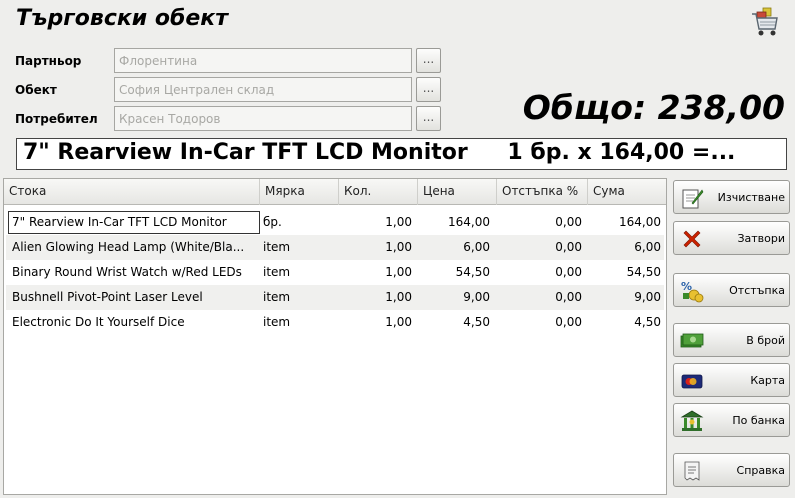  I want to click on table-header: Стока Мярка Кол. Цена Отстъпка % Сума, so click(335, 192).